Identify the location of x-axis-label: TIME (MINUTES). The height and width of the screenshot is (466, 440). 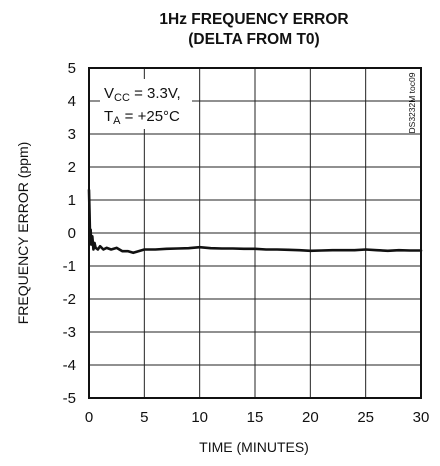
(254, 447).